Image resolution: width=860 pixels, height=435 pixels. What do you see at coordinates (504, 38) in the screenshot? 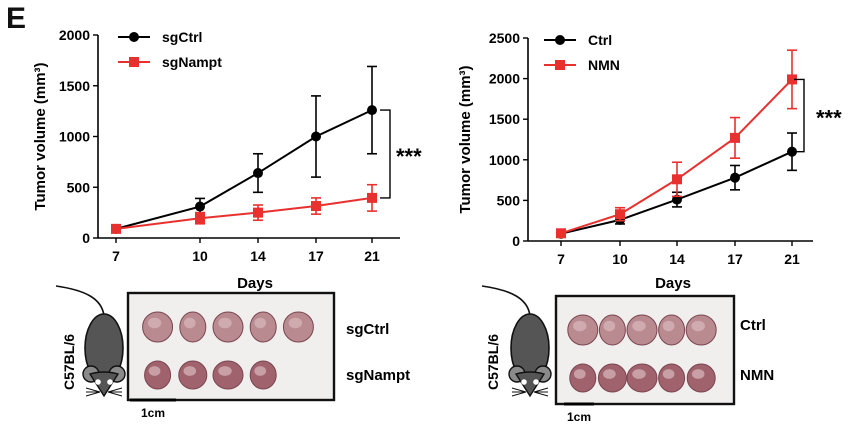
I see `y-tick-label: 2500` at bounding box center [504, 38].